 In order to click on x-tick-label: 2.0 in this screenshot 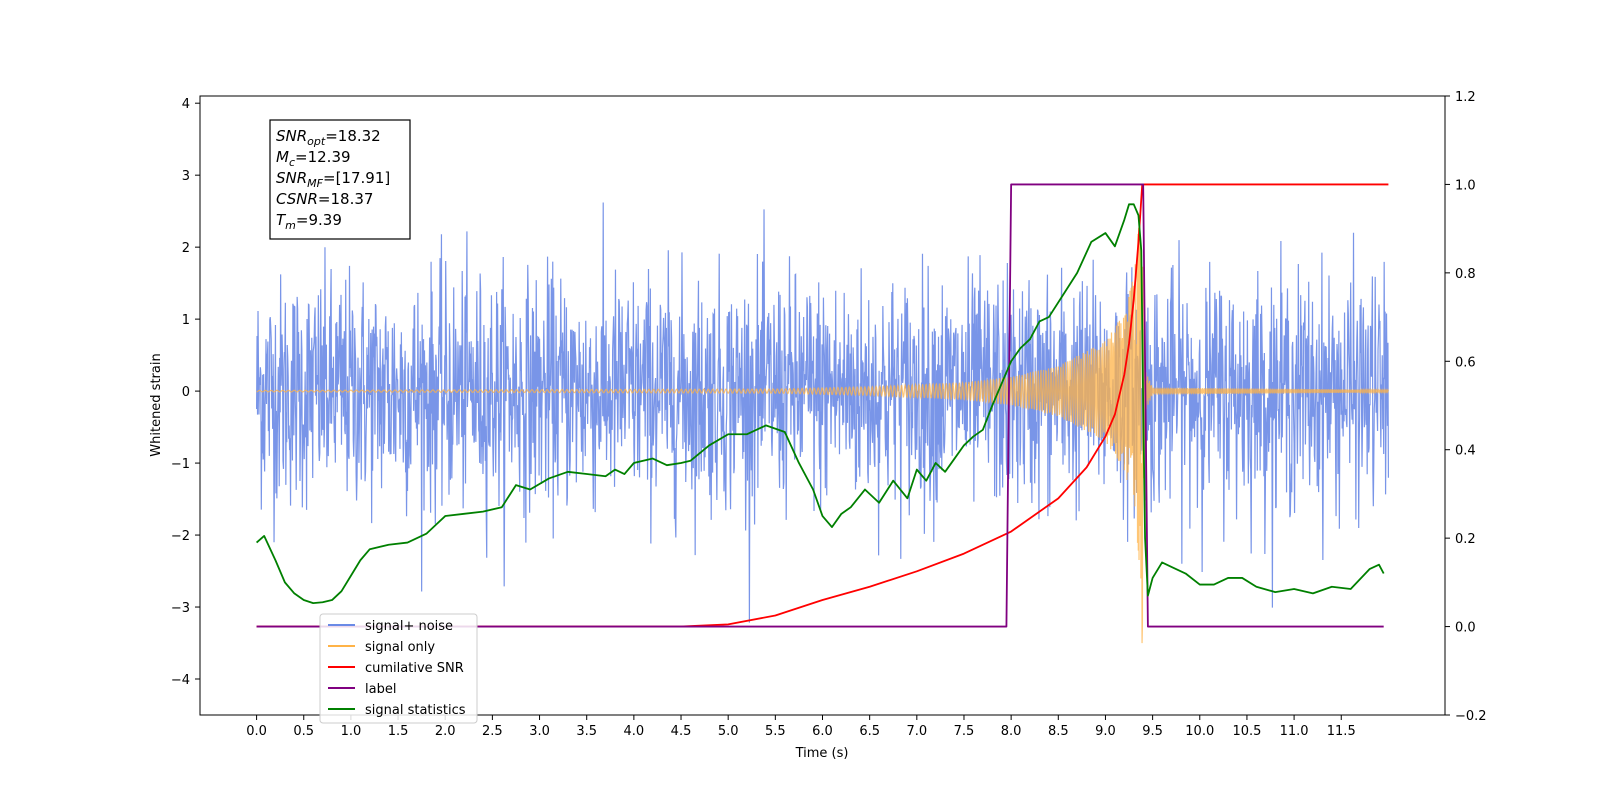, I will do `click(445, 731)`.